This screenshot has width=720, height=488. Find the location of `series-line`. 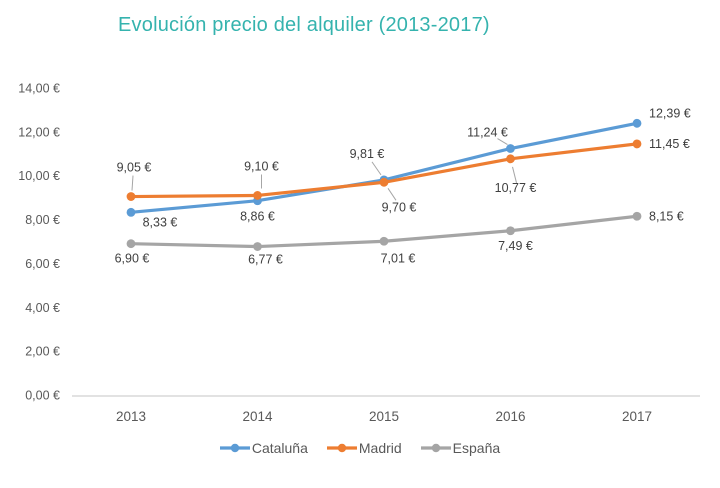

series-line is located at coordinates (384, 167).